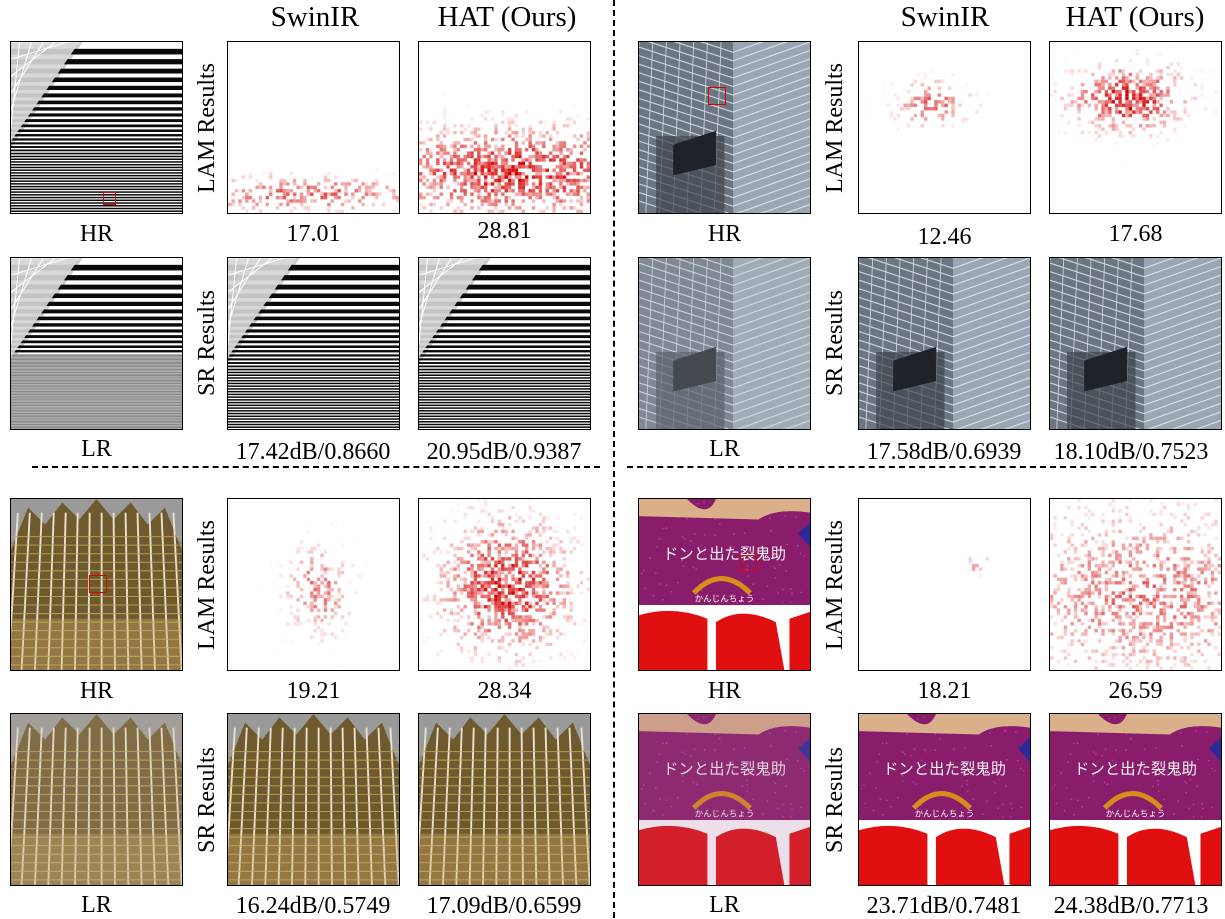 This screenshot has width=1225, height=919. Describe the element at coordinates (724, 799) in the screenshot. I see `br-lr-image: ドンと出た裂鬼助かんじんちょう` at that location.